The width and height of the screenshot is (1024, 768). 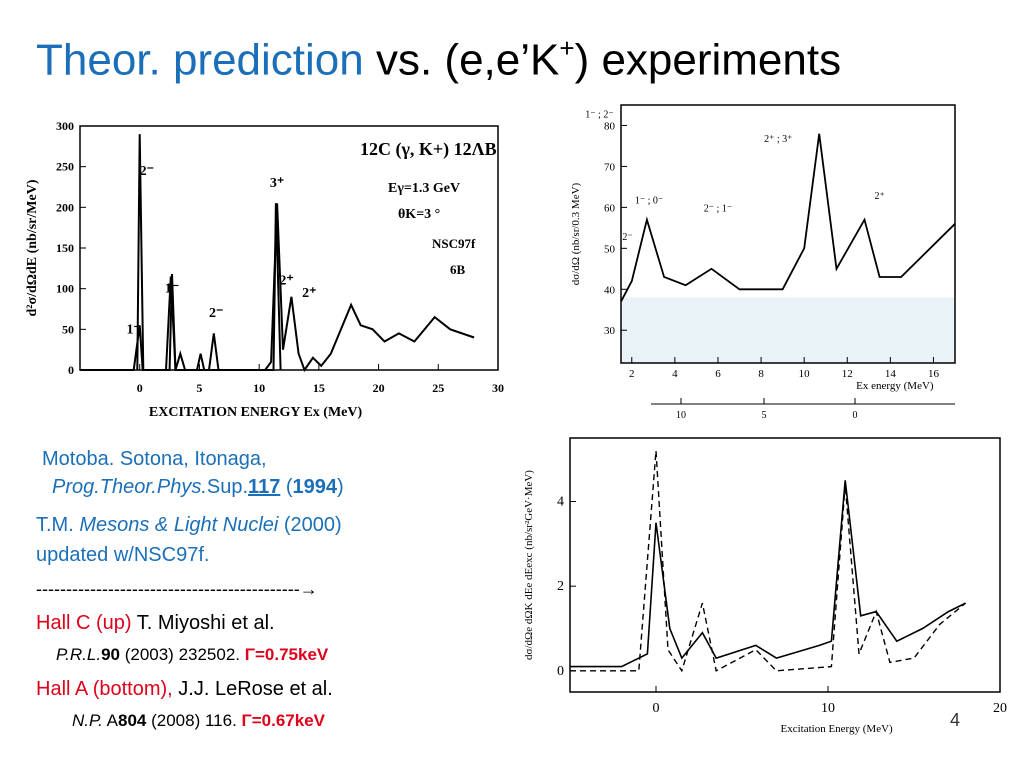 I want to click on hallc-gamma: Γ=0.75keV, so click(x=286, y=654).